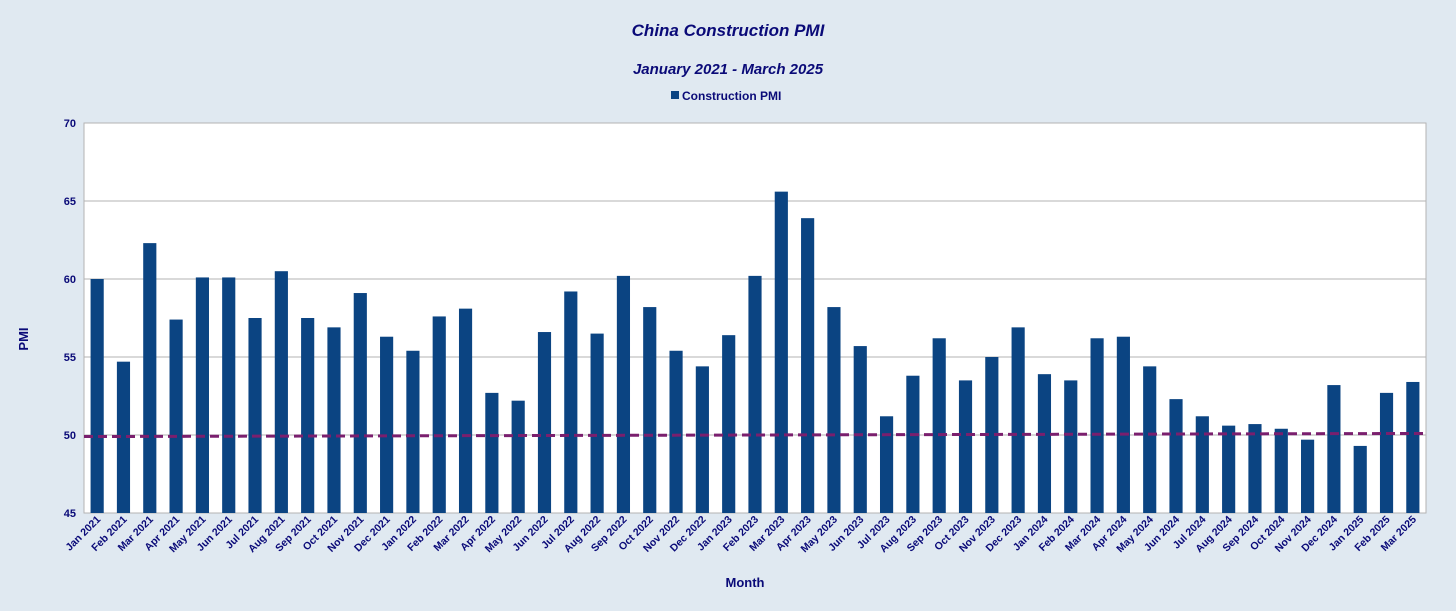  Describe the element at coordinates (70, 202) in the screenshot. I see `y-tick-label: 65` at that location.